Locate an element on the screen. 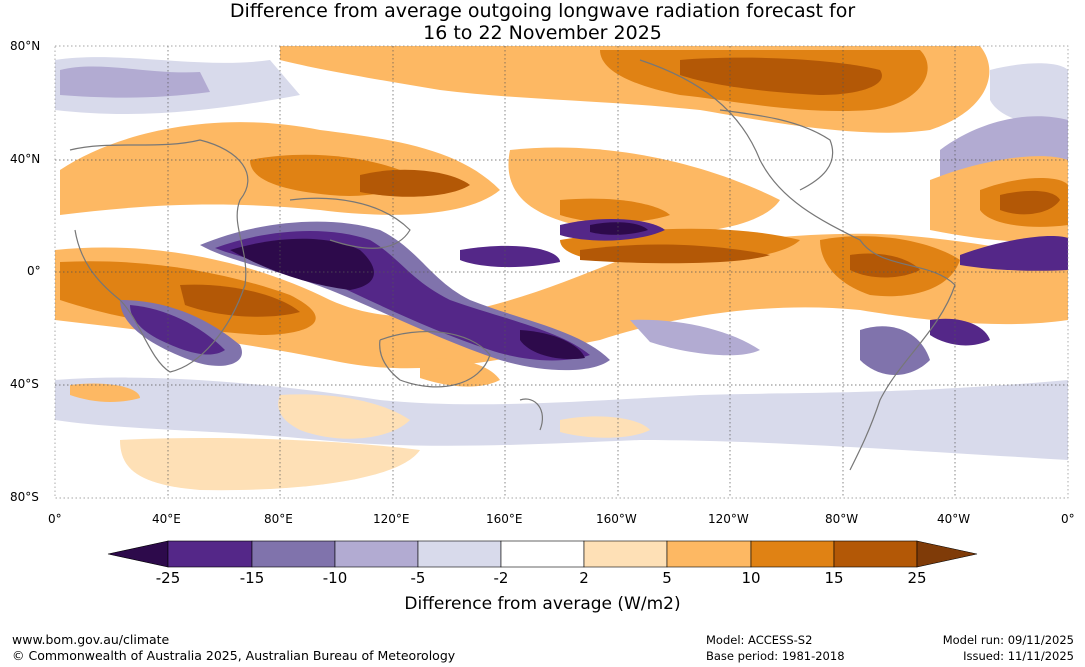 This screenshot has width=1085, height=667. colorbar-tick: -10 is located at coordinates (335, 578).